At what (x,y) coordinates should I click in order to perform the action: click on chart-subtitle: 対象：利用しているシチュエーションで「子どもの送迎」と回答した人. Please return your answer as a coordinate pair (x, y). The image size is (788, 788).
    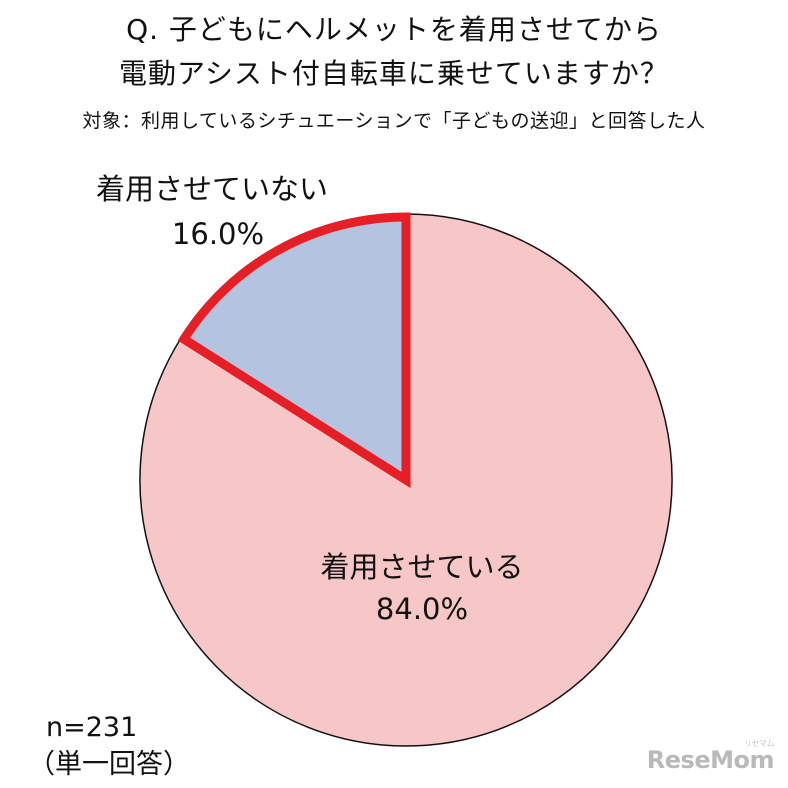
    Looking at the image, I should click on (394, 121).